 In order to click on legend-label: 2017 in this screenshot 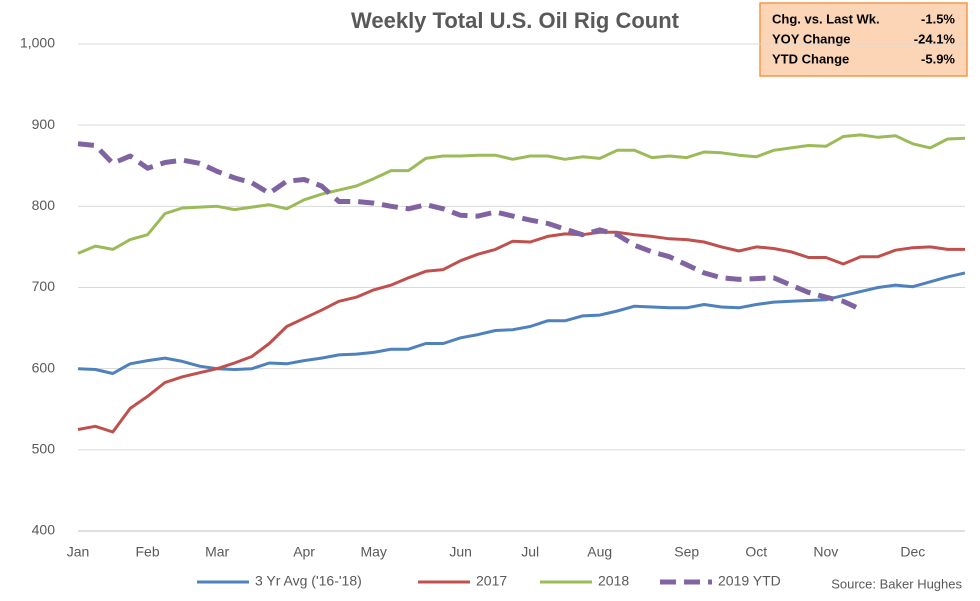, I will do `click(491, 581)`.